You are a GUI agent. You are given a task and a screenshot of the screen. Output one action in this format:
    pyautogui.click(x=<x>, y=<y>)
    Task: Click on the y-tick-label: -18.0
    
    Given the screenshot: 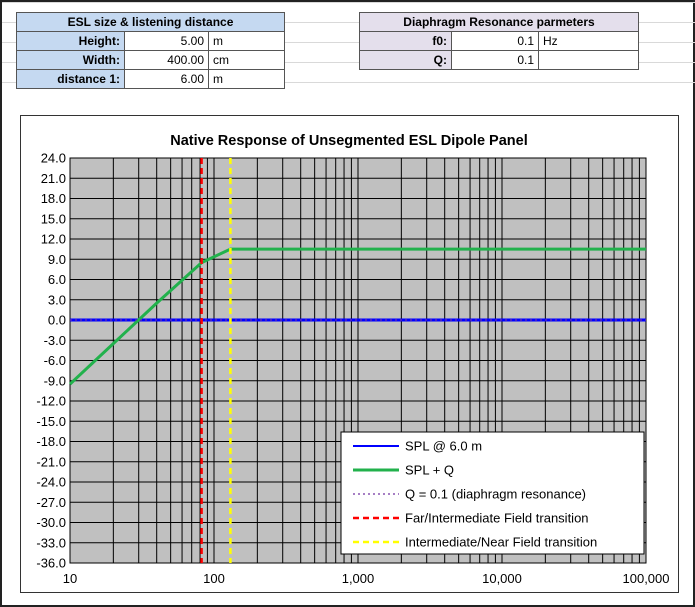 What is the action you would take?
    pyautogui.click(x=51, y=441)
    